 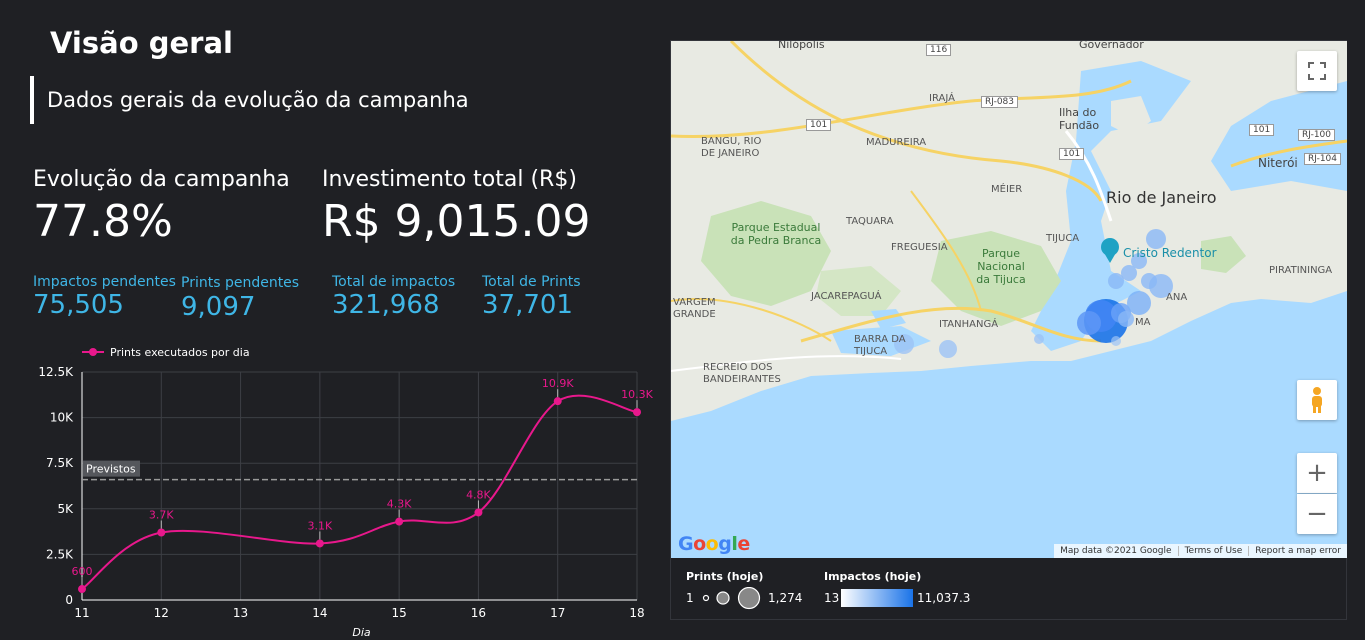 I want to click on legend-prints-min: 1, so click(x=690, y=598).